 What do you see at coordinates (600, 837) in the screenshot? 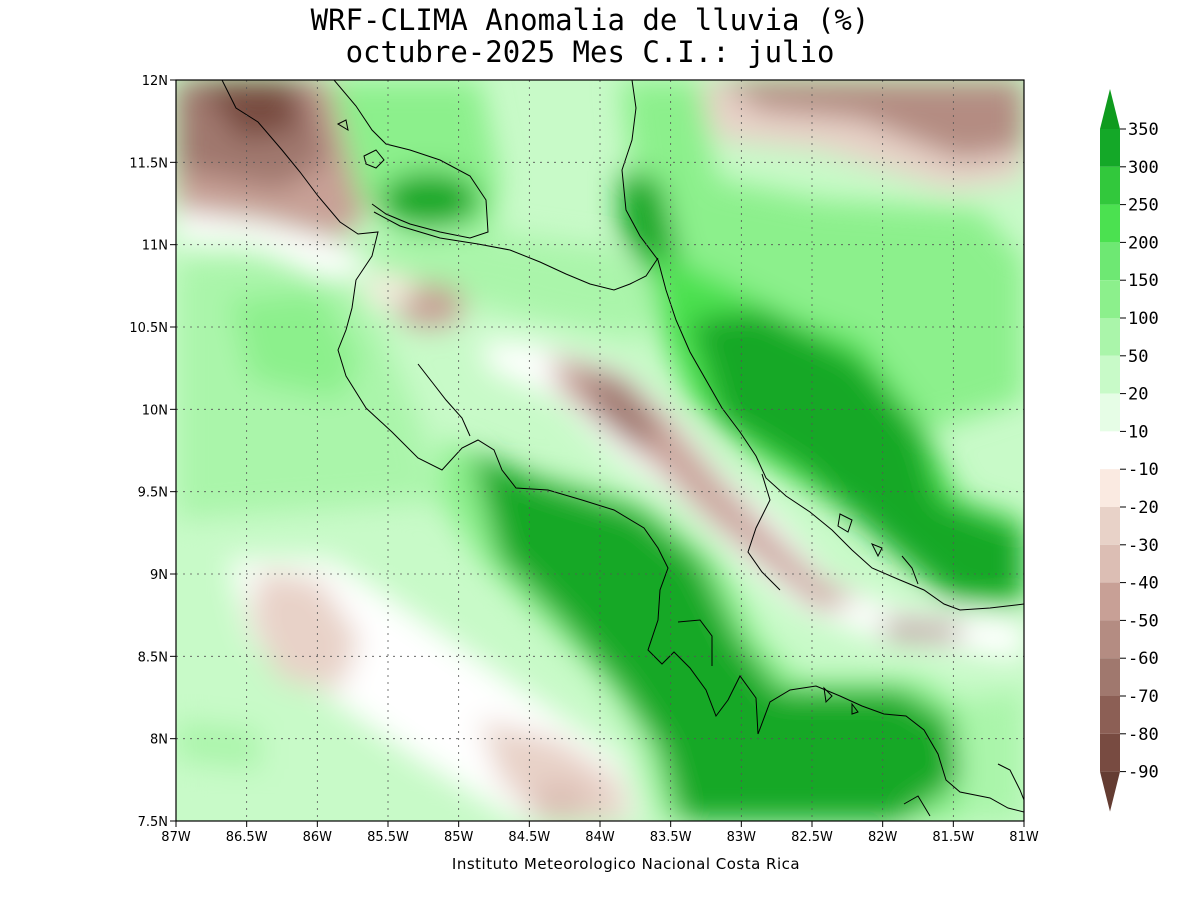
I see `x-tick-label: 84W` at bounding box center [600, 837].